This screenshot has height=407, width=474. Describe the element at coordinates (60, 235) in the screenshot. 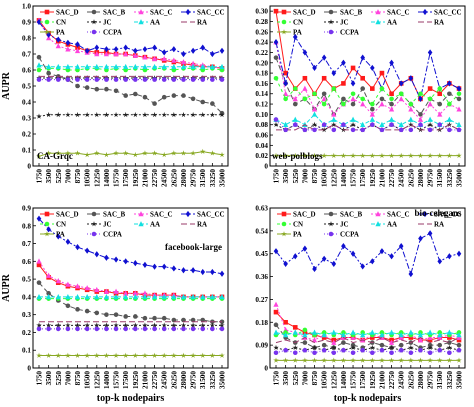

I see `legend-label: PA` at that location.